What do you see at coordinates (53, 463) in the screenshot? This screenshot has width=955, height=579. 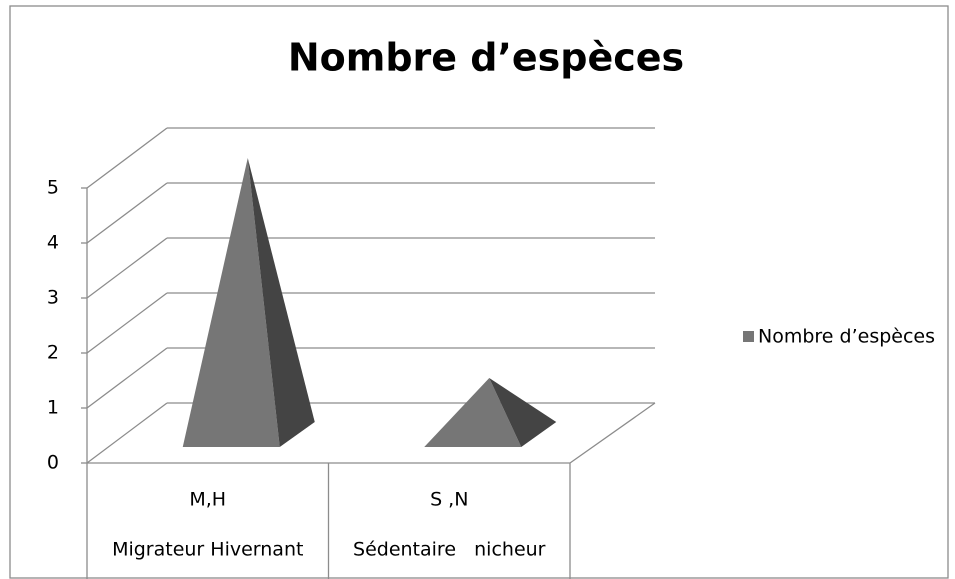 I see `y-tick-label: 0` at bounding box center [53, 463].